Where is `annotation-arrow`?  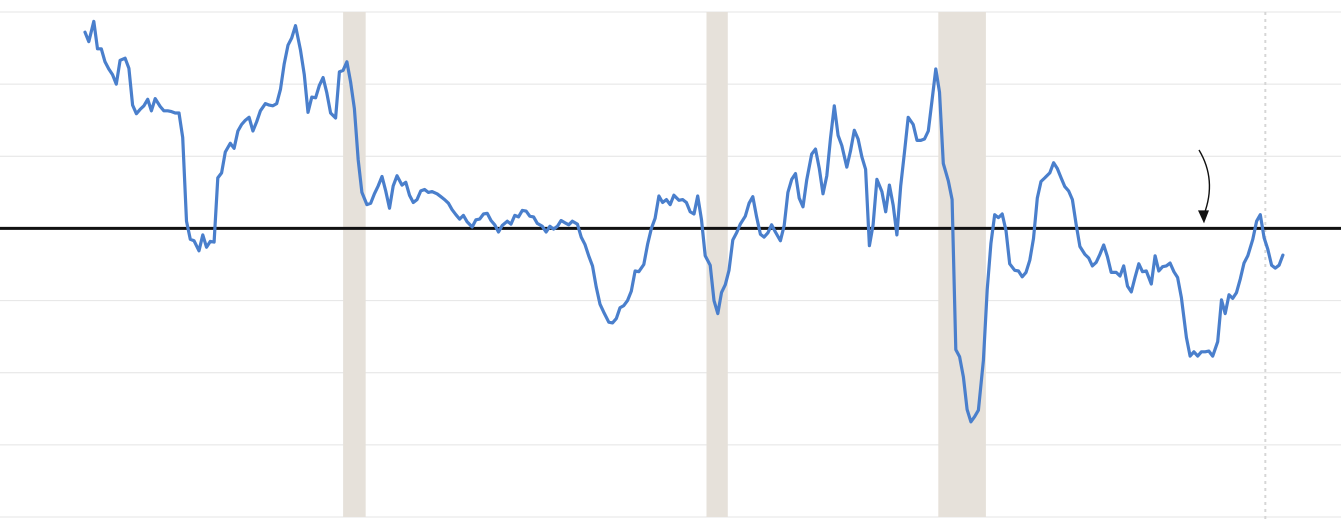 annotation-arrow is located at coordinates (1204, 186).